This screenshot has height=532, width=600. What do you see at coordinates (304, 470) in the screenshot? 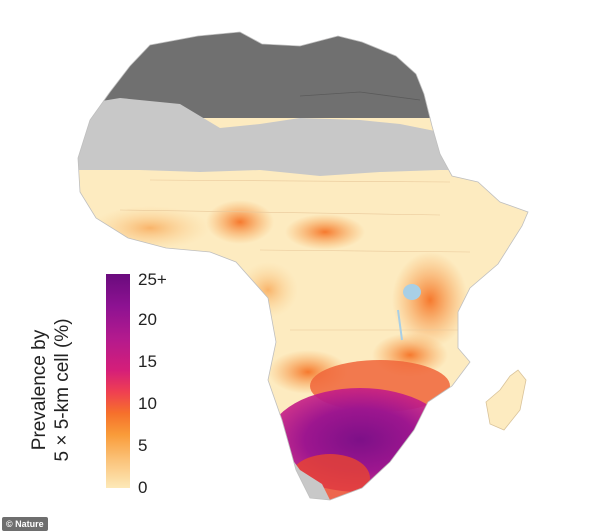
I see `no-data-coast-namibia` at bounding box center [304, 470].